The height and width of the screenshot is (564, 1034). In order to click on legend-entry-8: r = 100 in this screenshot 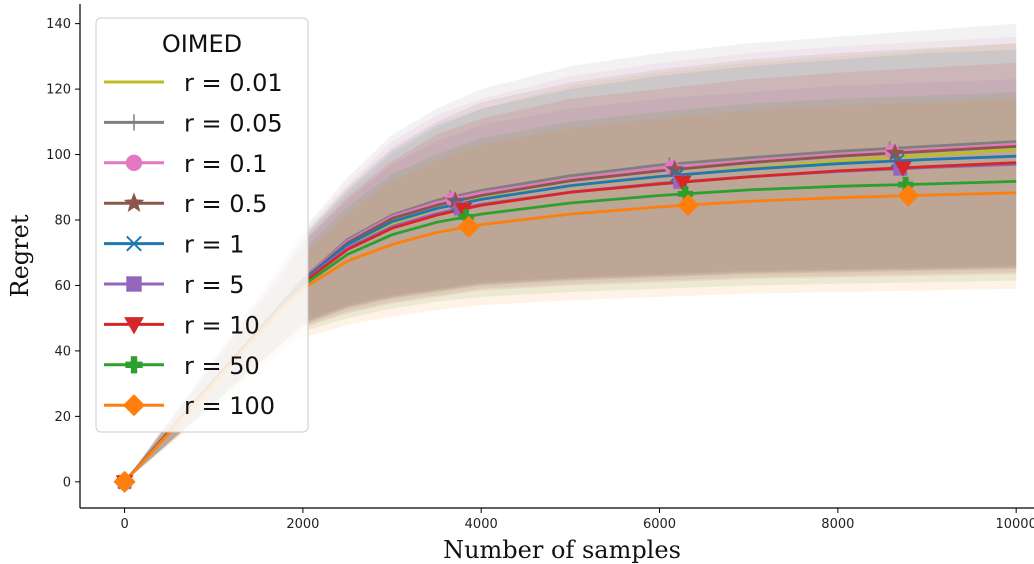, I will do `click(189, 406)`.